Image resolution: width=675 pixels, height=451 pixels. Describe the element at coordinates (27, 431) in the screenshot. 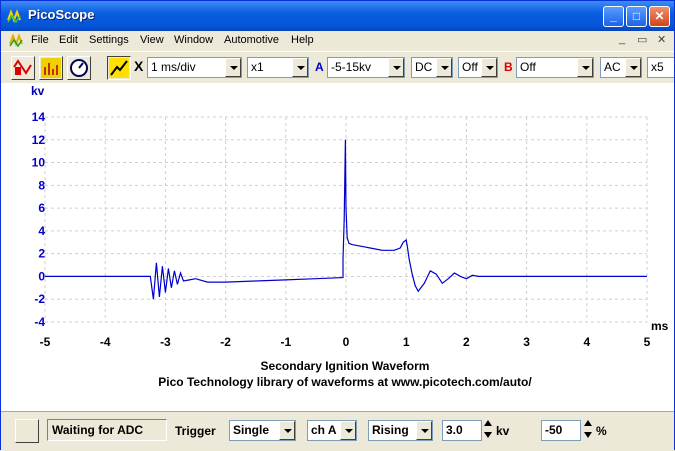

I see `start-stop-button` at that location.